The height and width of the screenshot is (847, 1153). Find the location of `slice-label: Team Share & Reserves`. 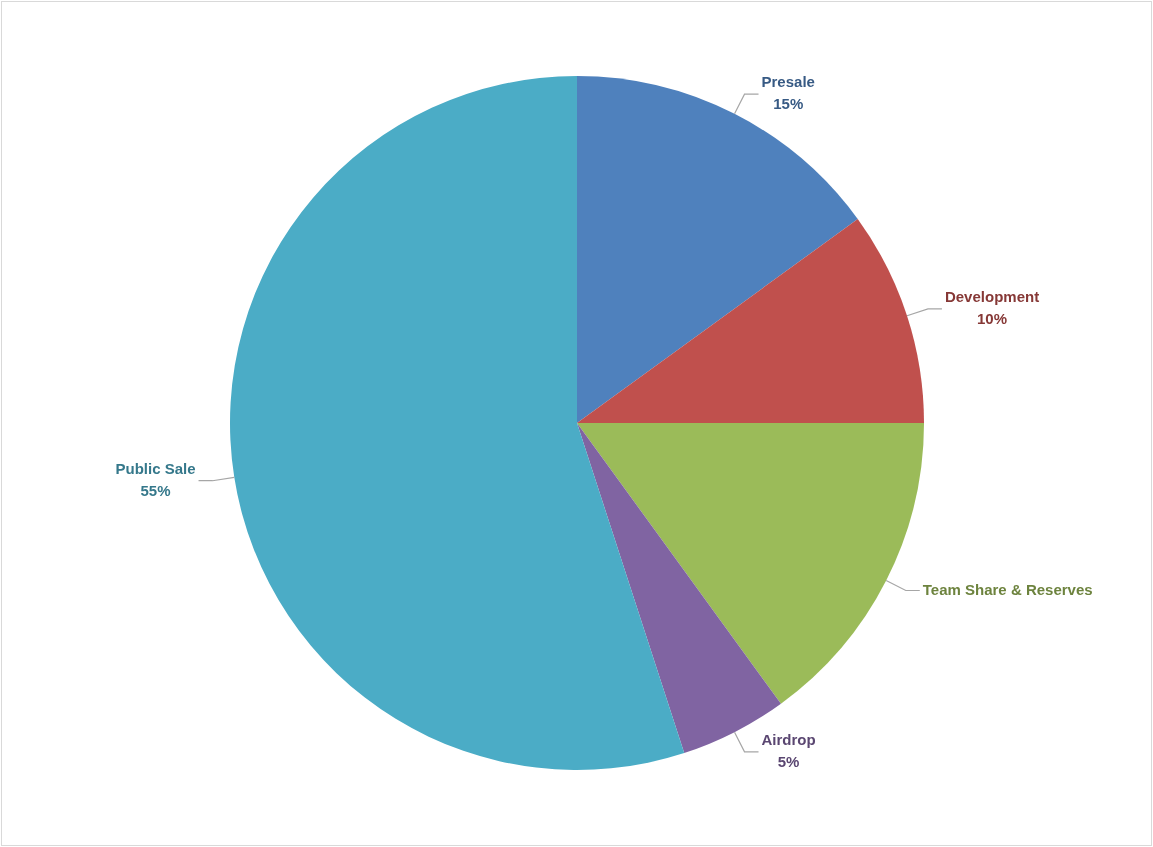

slice-label: Team Share & Reserves is located at coordinates (1007, 589).